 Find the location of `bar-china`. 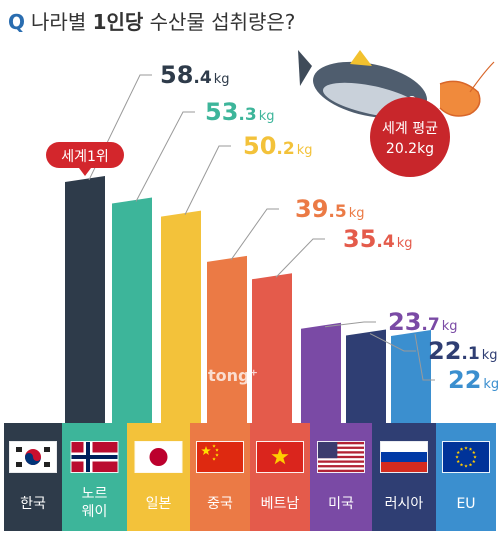

bar-china is located at coordinates (227, 339).